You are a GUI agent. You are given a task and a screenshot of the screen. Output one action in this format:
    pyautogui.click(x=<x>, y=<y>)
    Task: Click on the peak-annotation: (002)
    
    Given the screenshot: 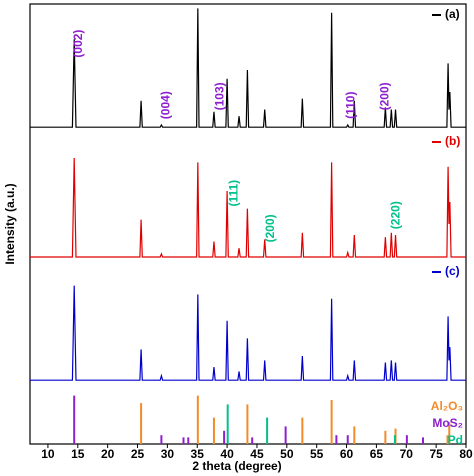 What is the action you would take?
    pyautogui.click(x=78, y=44)
    